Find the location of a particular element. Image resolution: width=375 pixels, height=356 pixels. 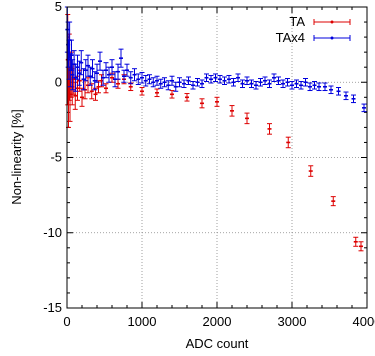

y-tick-label: 0 is located at coordinates (58, 81).